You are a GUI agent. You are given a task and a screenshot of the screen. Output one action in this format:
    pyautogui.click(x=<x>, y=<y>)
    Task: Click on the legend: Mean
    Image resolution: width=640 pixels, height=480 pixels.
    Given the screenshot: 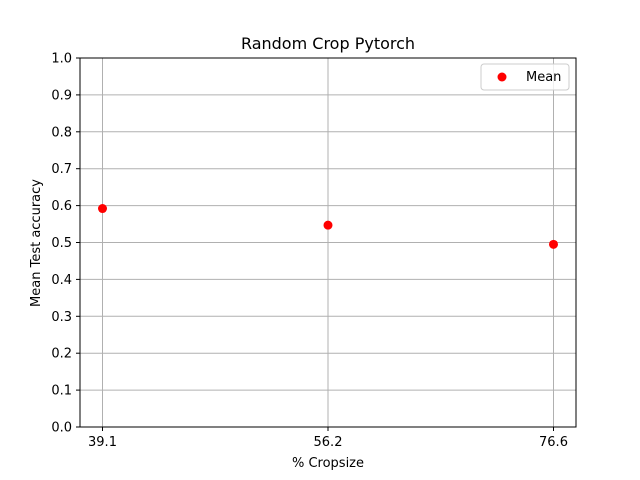 What is the action you would take?
    pyautogui.click(x=525, y=77)
    